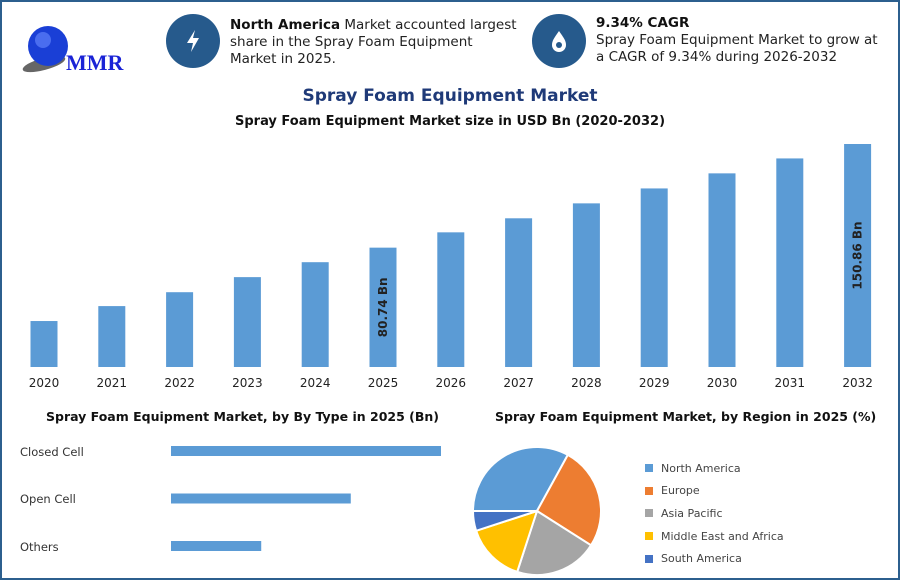 The image size is (900, 580). What do you see at coordinates (450, 96) in the screenshot?
I see `chart-title: Spray Foam Equipment Market` at bounding box center [450, 96].